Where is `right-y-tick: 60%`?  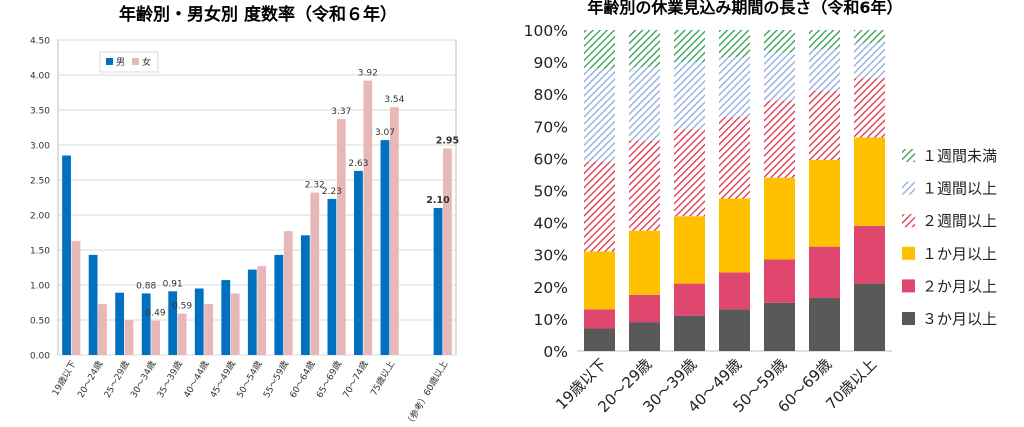 right-y-tick: 60% is located at coordinates (551, 159).